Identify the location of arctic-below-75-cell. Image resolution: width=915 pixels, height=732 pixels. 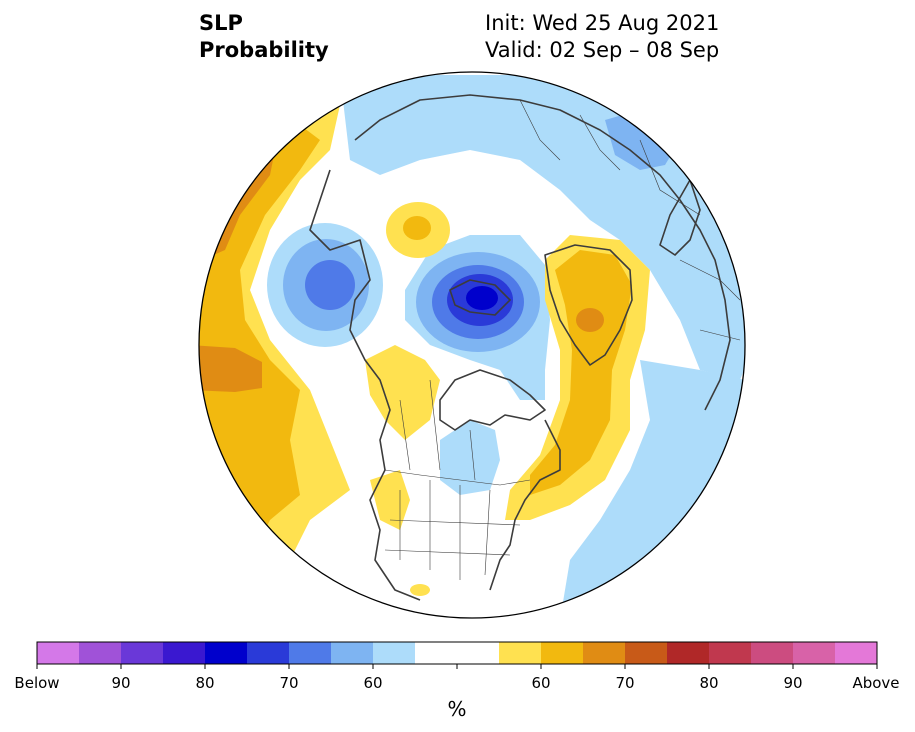
(482, 298).